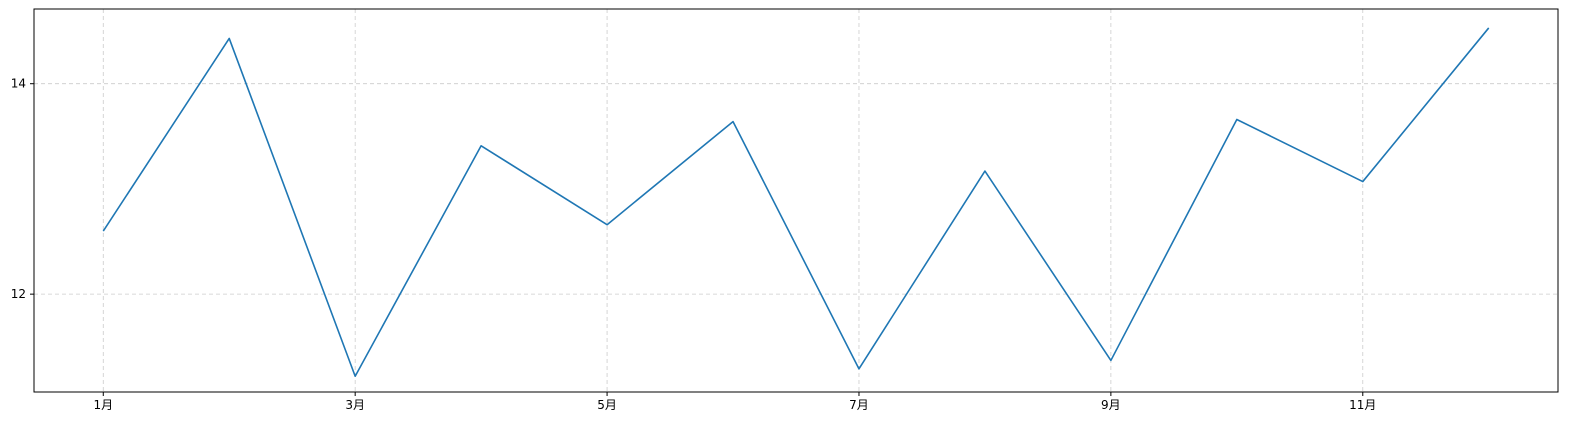 The width and height of the screenshot is (1593, 426). I want to click on x-tick-label: 11月, so click(1362, 405).